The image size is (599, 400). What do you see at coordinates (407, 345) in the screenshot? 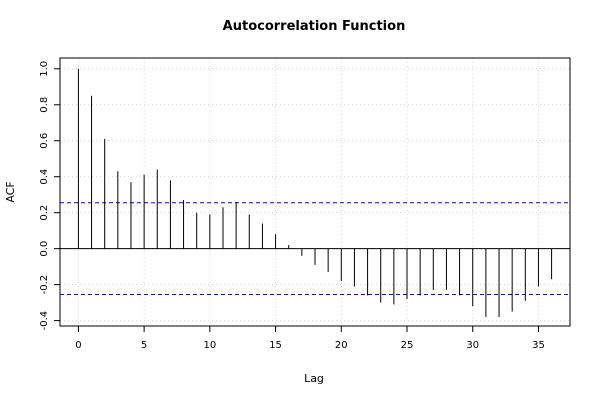
I see `x-tick-label: 25` at bounding box center [407, 345].